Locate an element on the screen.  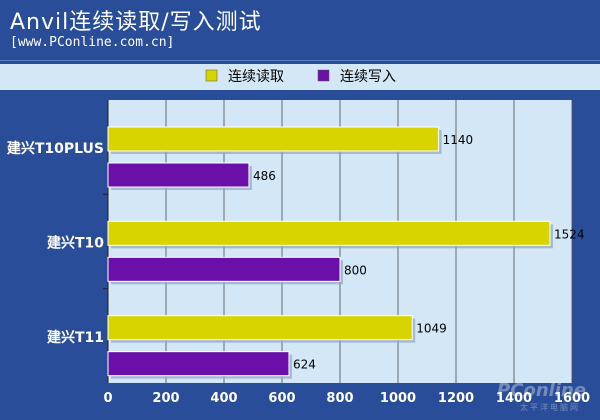
x-tick-label: 1200 is located at coordinates (456, 398).